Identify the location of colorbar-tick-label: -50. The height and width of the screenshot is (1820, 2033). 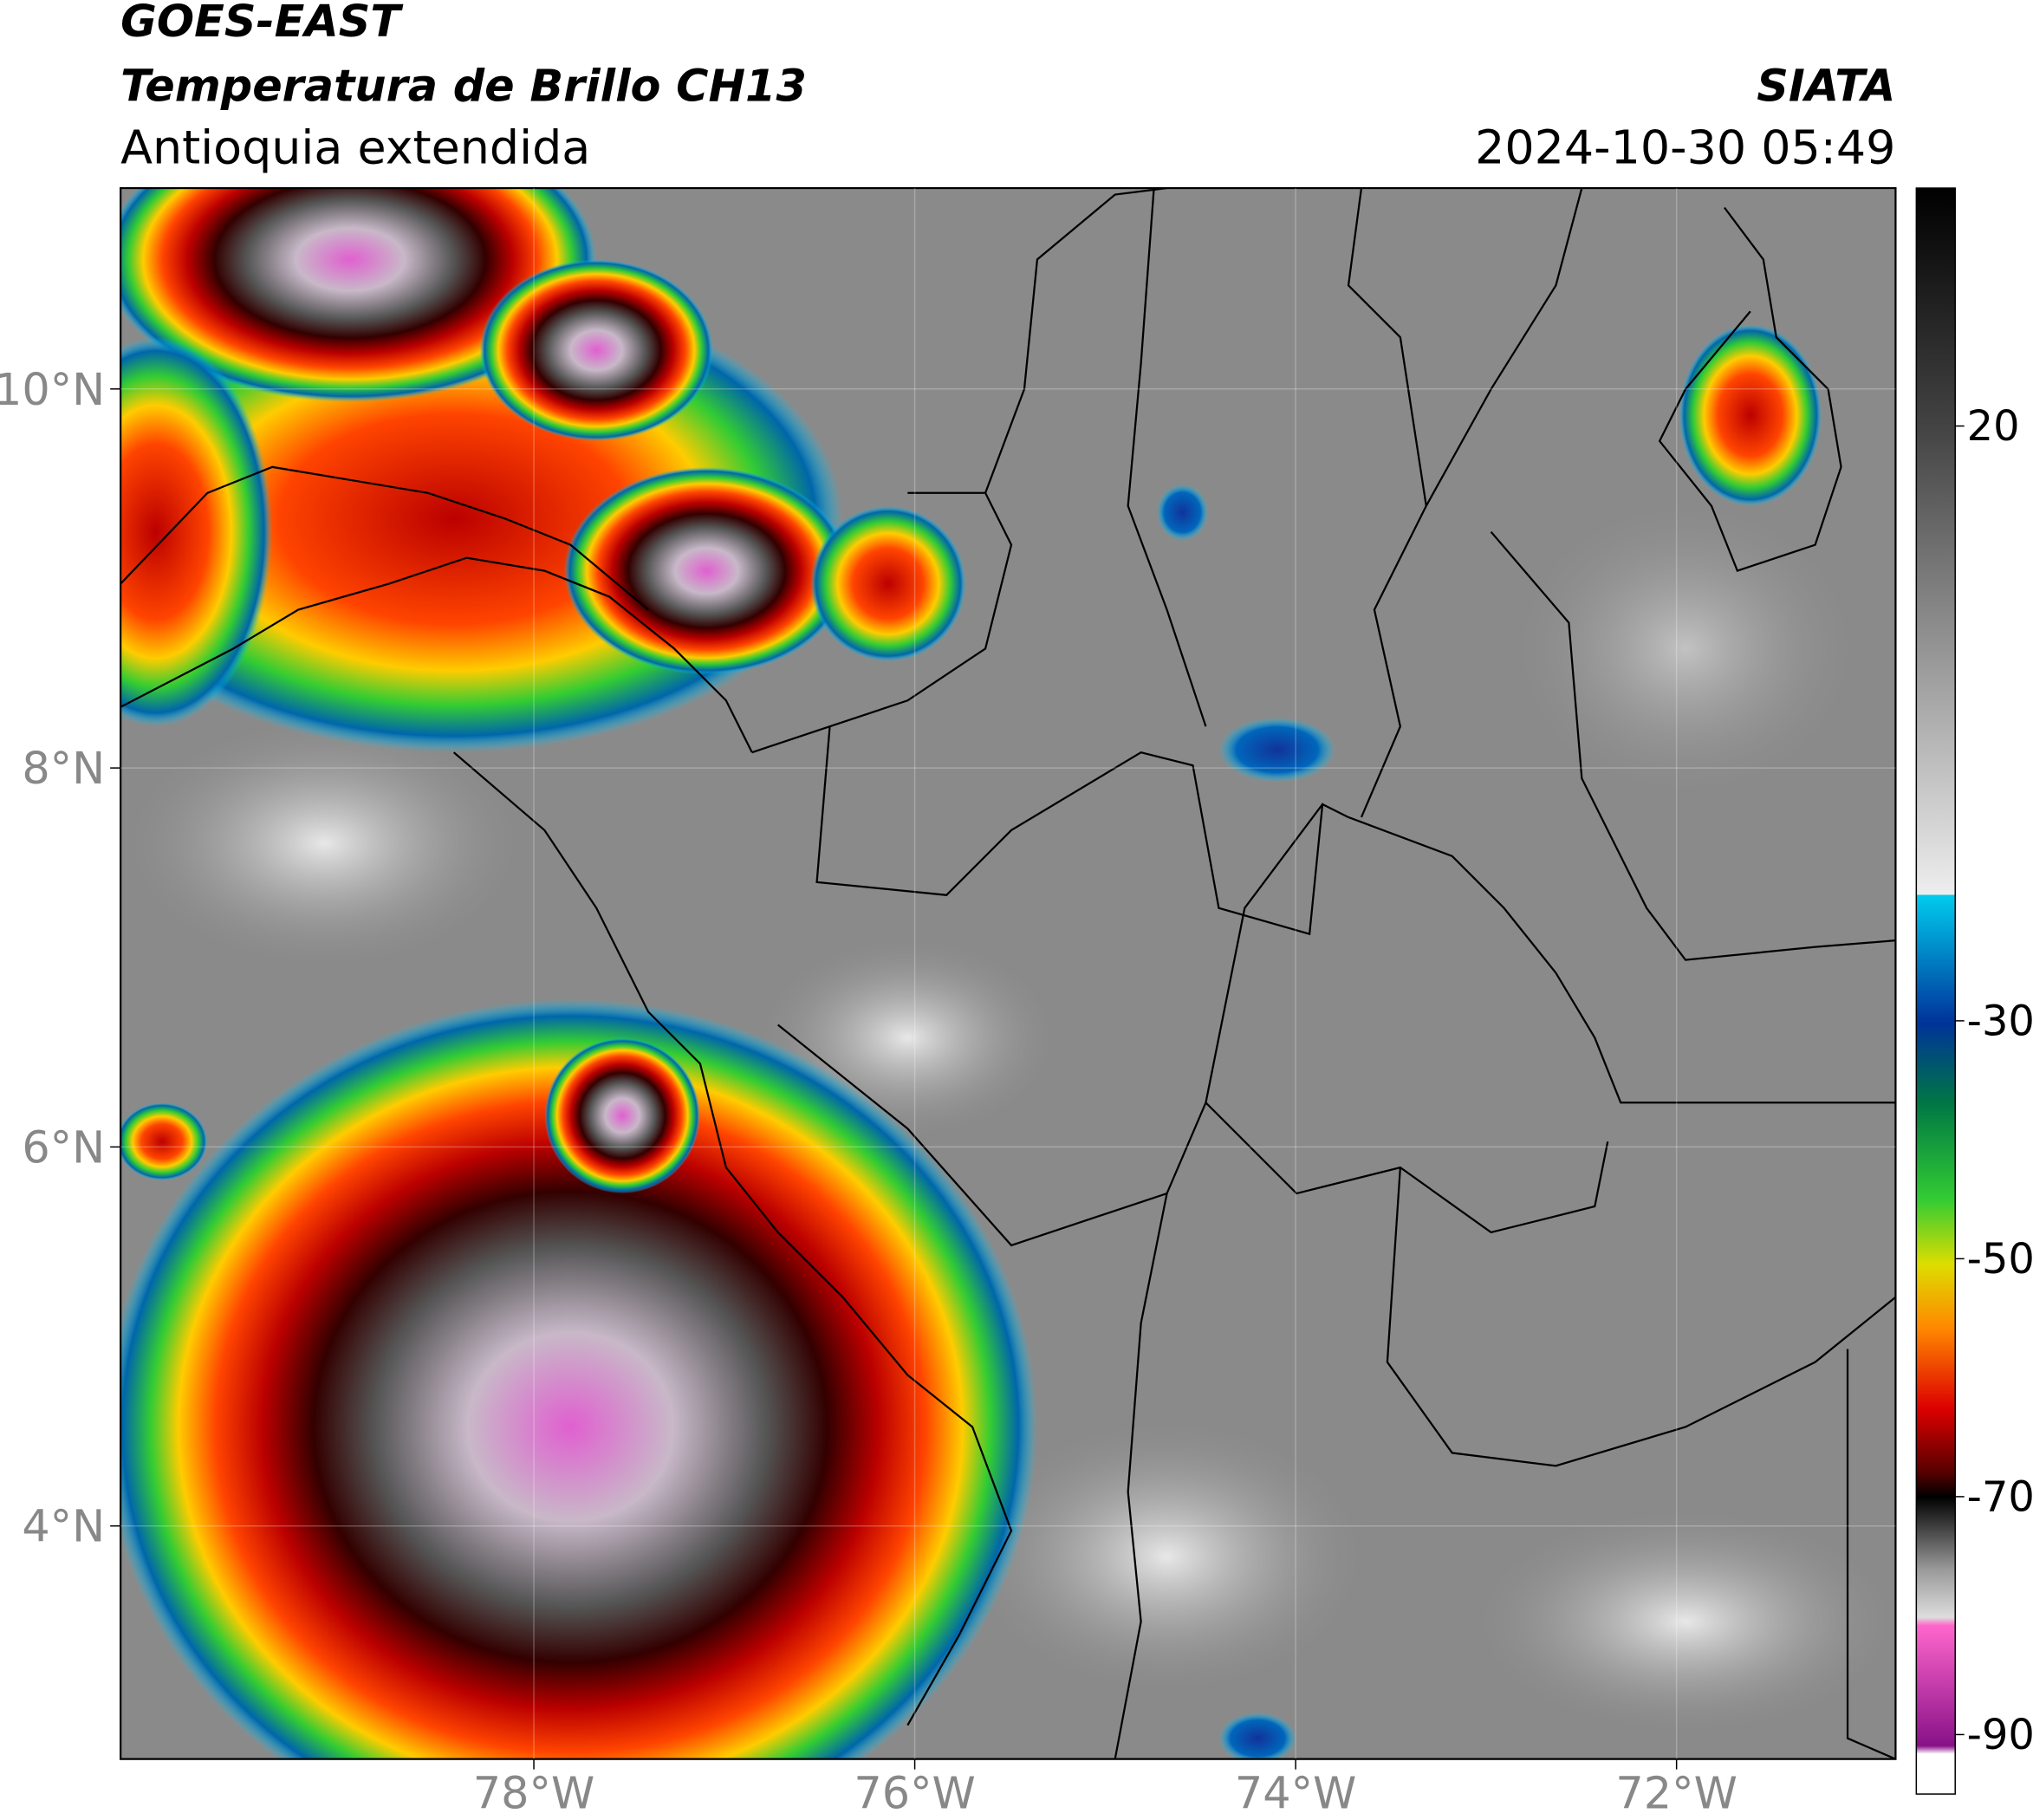
(2000, 1260).